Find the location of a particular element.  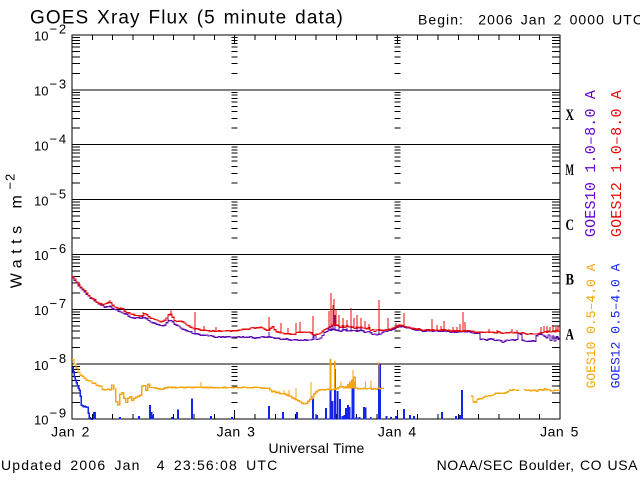

svg-text: Watts m−2 is located at coordinates (14, 230).